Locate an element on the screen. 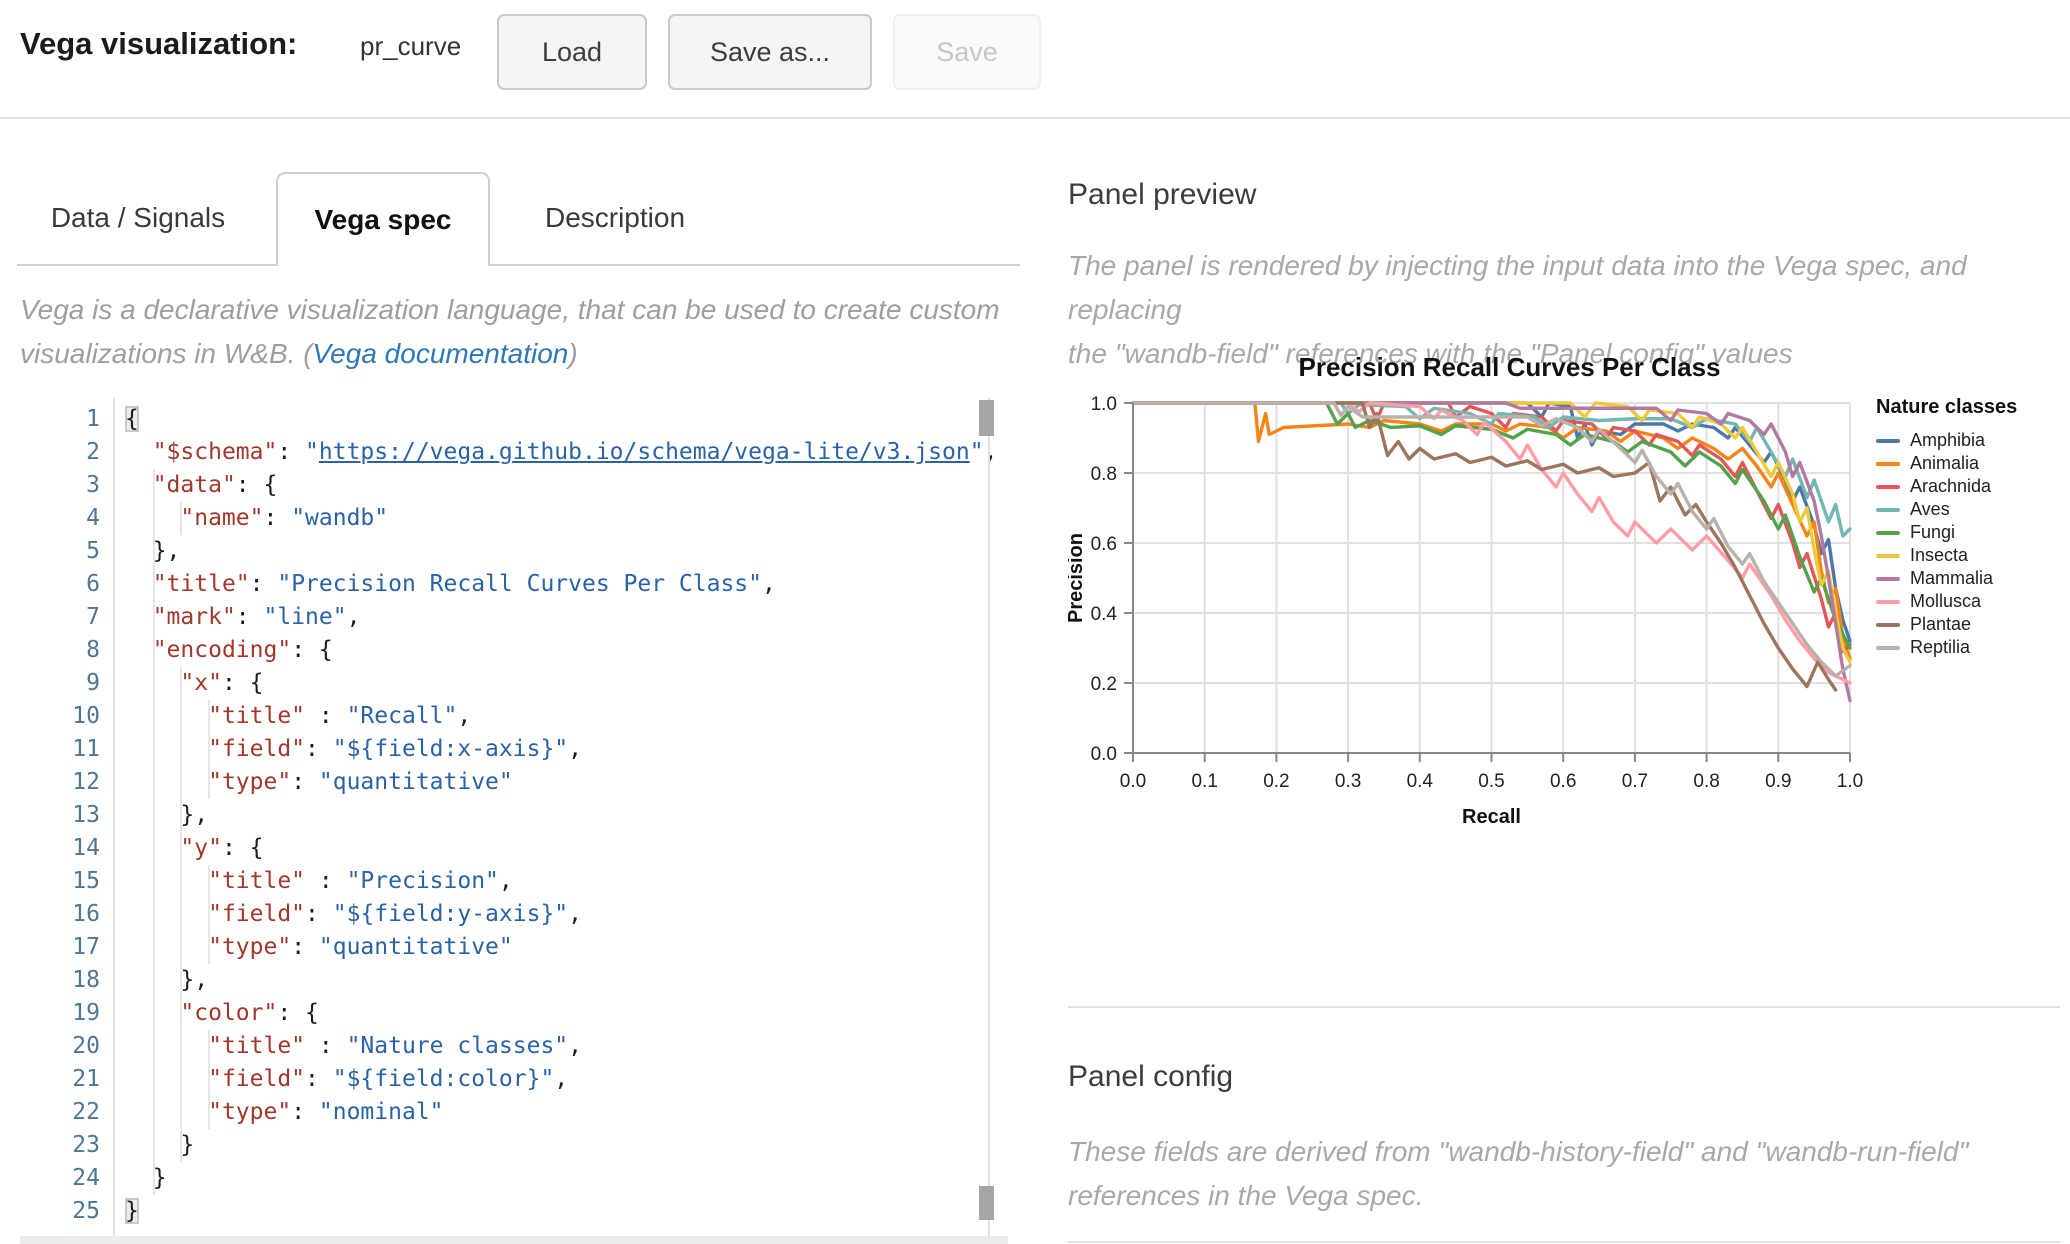 The width and height of the screenshot is (2070, 1244). code-line: "field": "${field:y-axis}", is located at coordinates (395, 914).